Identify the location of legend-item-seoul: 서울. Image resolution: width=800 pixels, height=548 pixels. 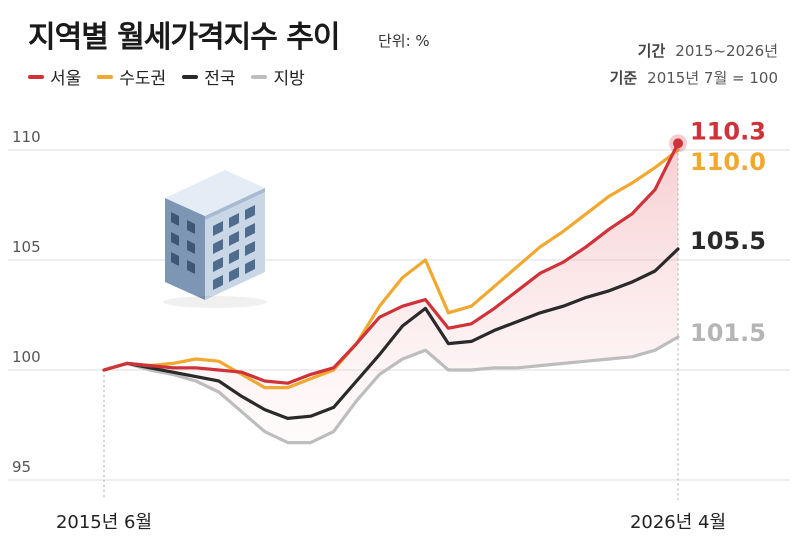
(54, 76).